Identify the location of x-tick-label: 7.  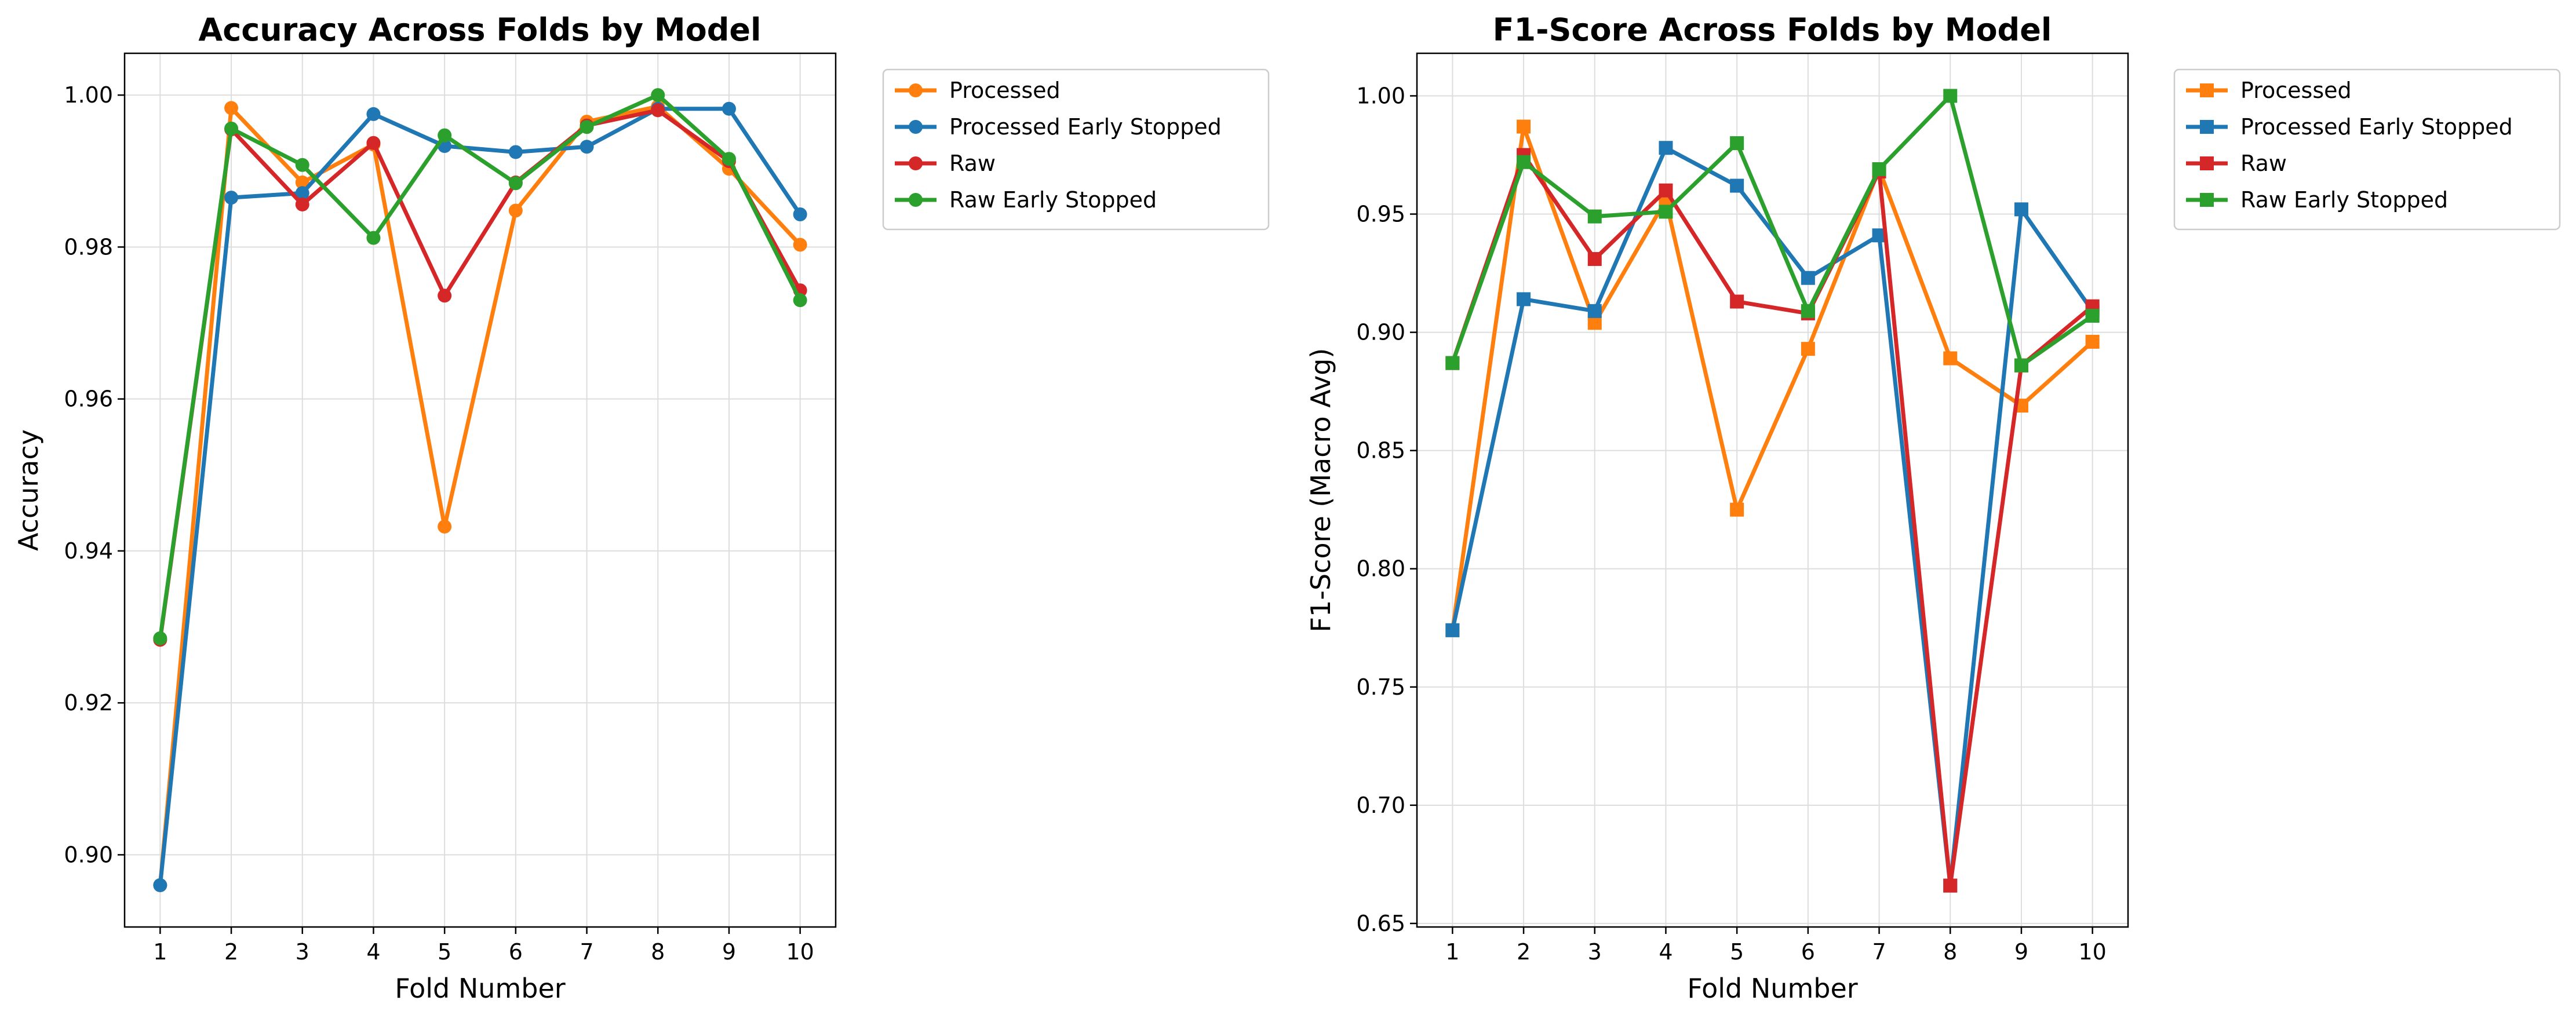
(586, 952).